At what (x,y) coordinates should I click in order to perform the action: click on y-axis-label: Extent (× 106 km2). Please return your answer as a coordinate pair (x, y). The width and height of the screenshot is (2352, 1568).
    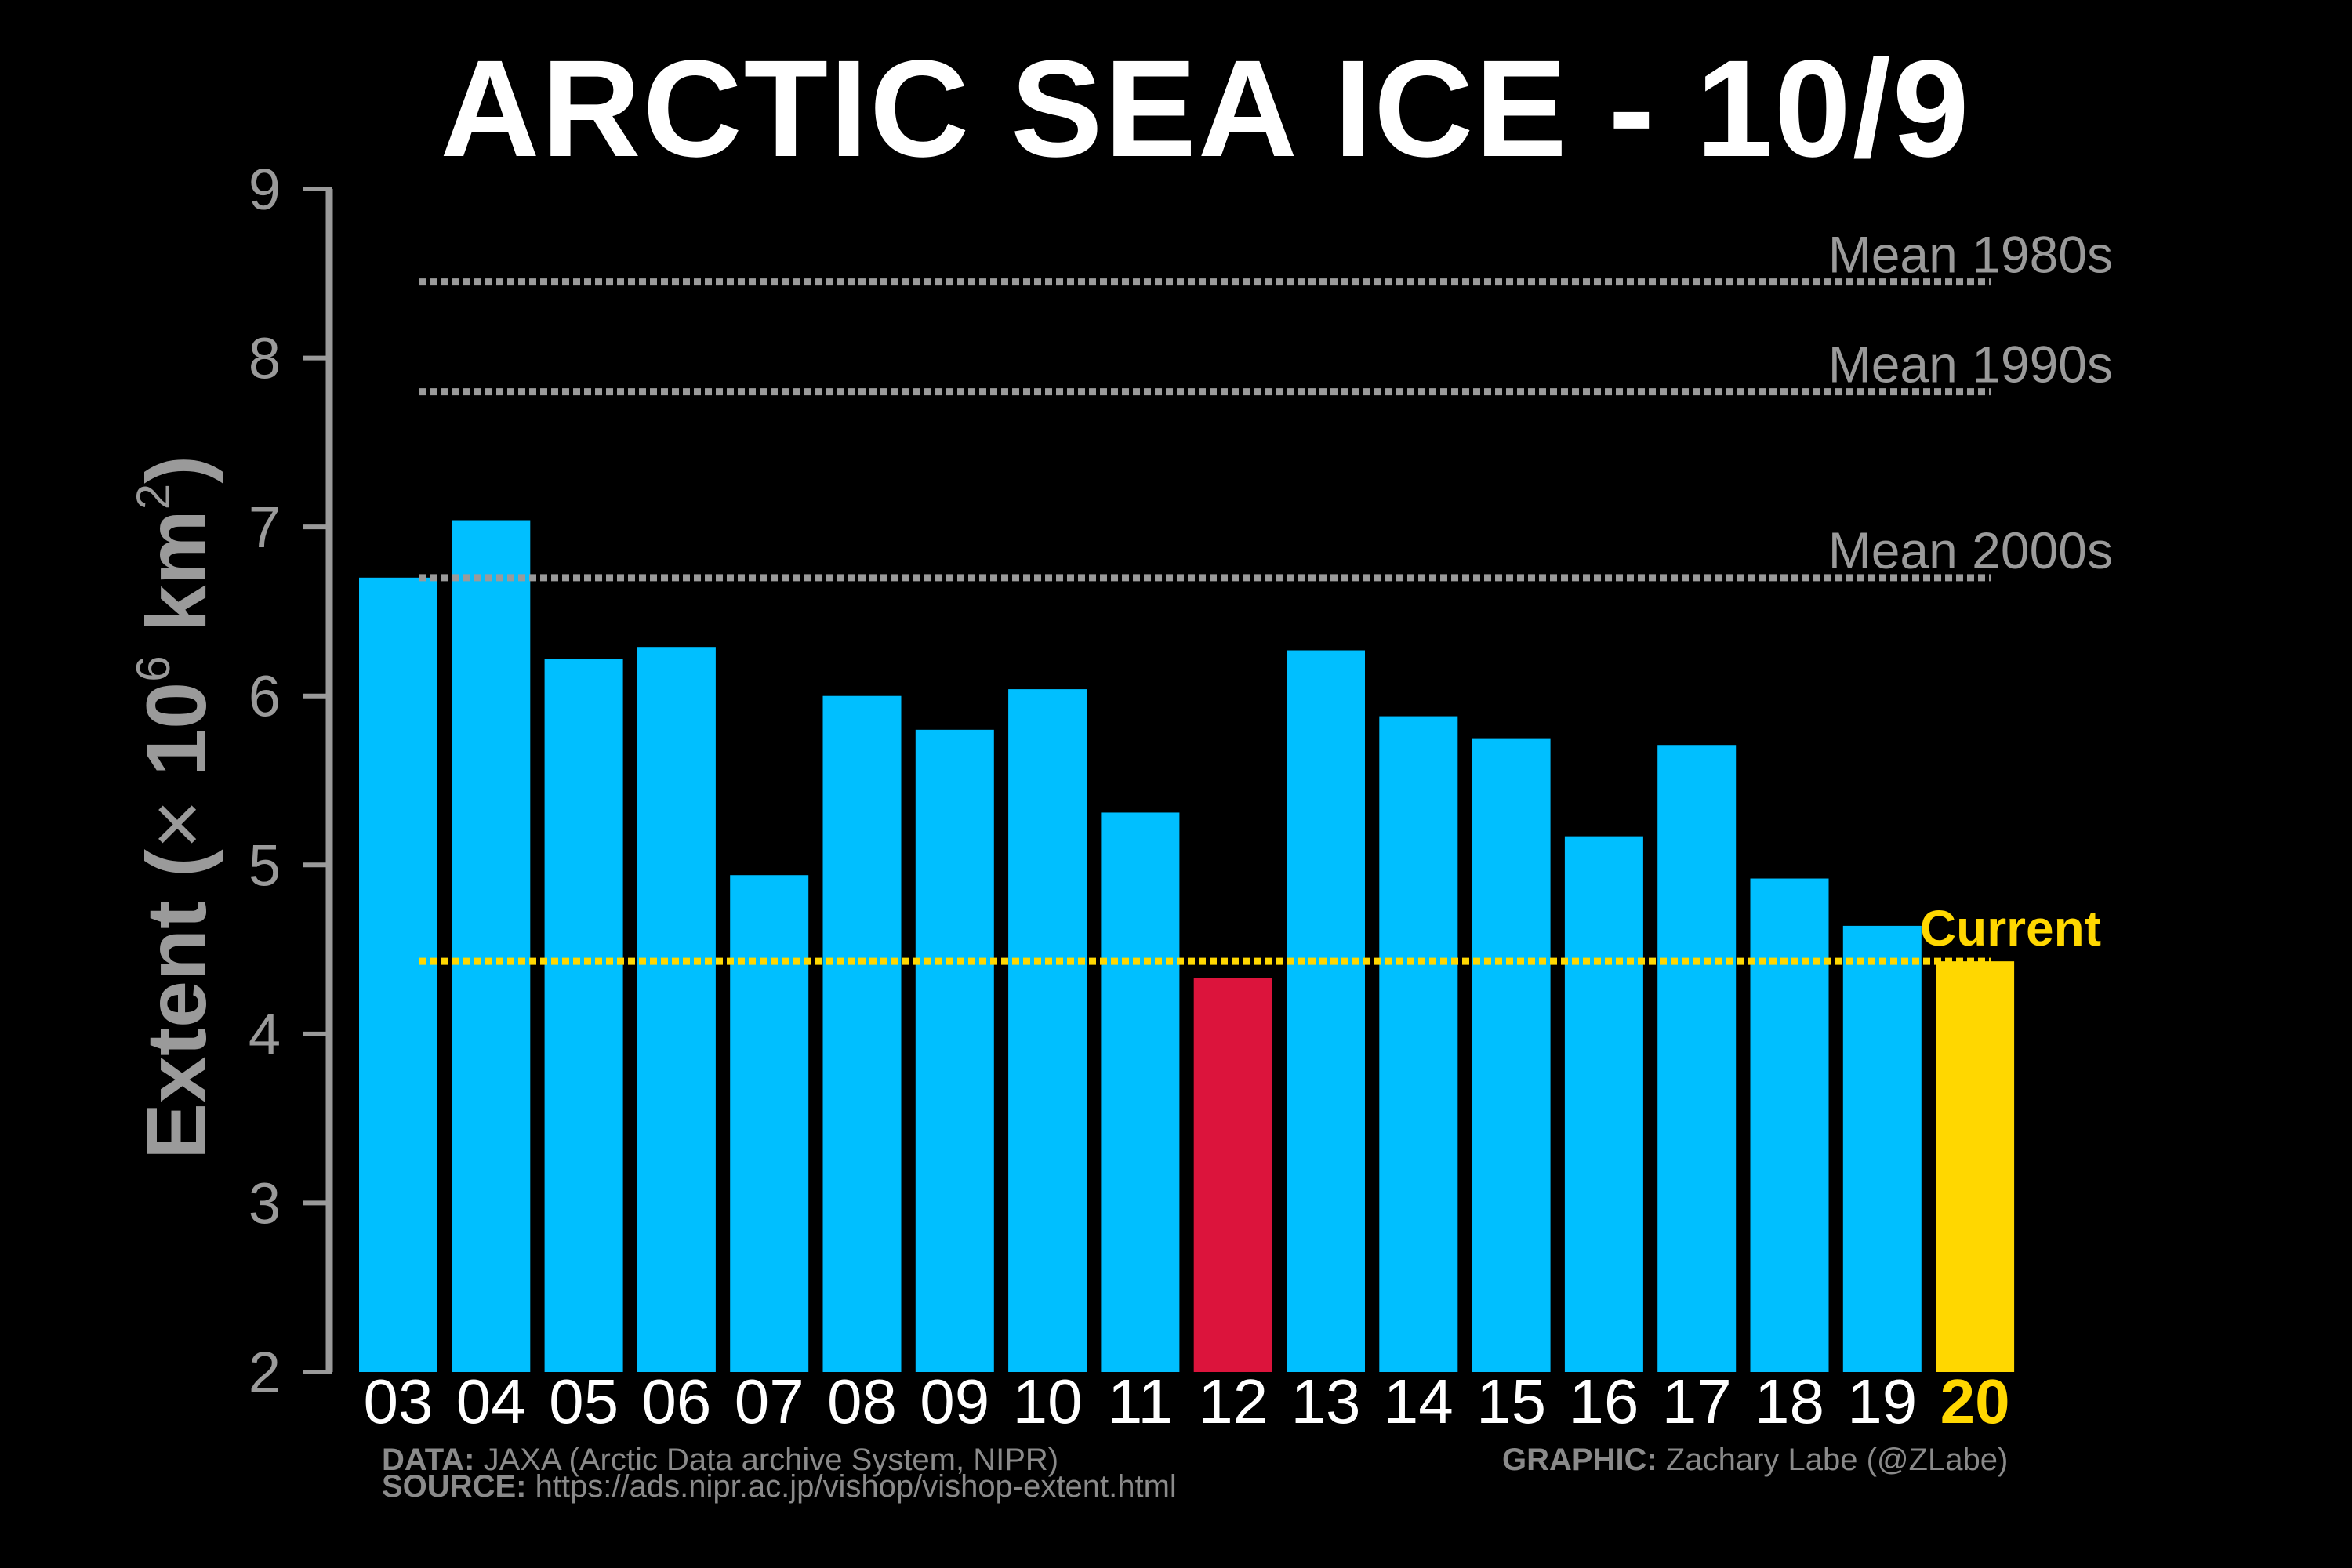
    Looking at the image, I should click on (175, 808).